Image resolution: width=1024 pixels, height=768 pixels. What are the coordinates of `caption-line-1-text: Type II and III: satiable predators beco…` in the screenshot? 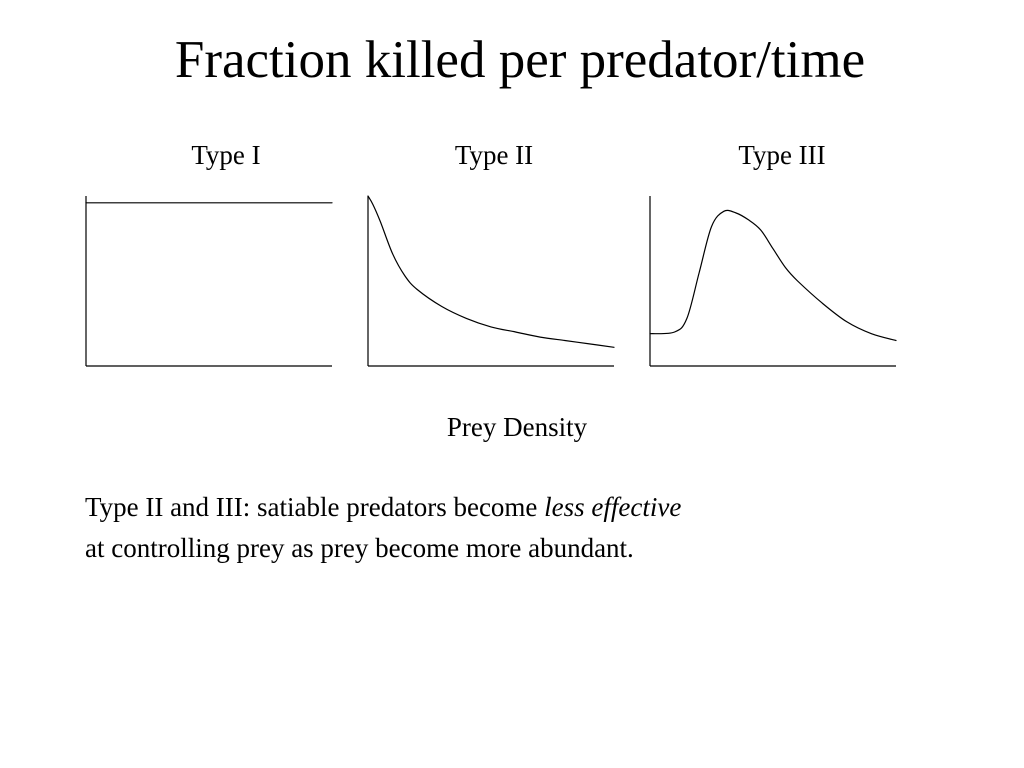 It's located at (315, 507).